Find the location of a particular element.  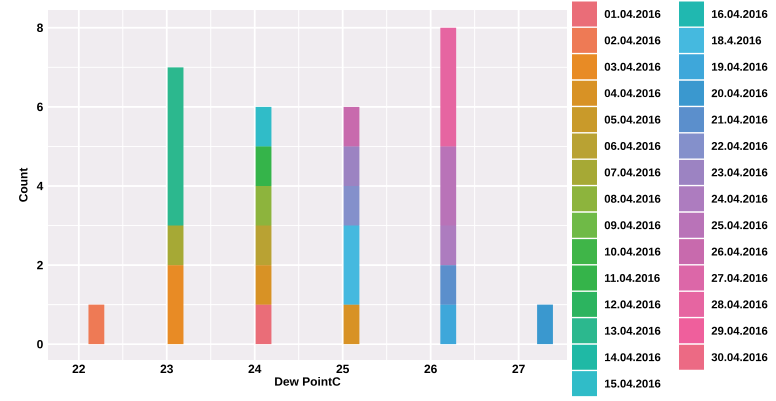

legend-label: 21.04.2016 is located at coordinates (740, 120).